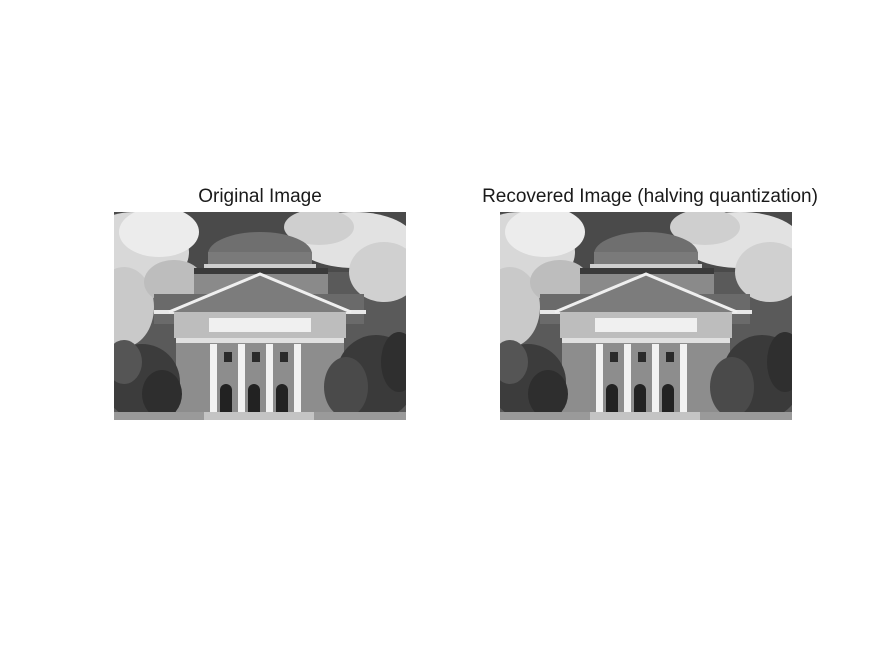 The height and width of the screenshot is (656, 875). I want to click on recovered-building-photo, so click(646, 316).